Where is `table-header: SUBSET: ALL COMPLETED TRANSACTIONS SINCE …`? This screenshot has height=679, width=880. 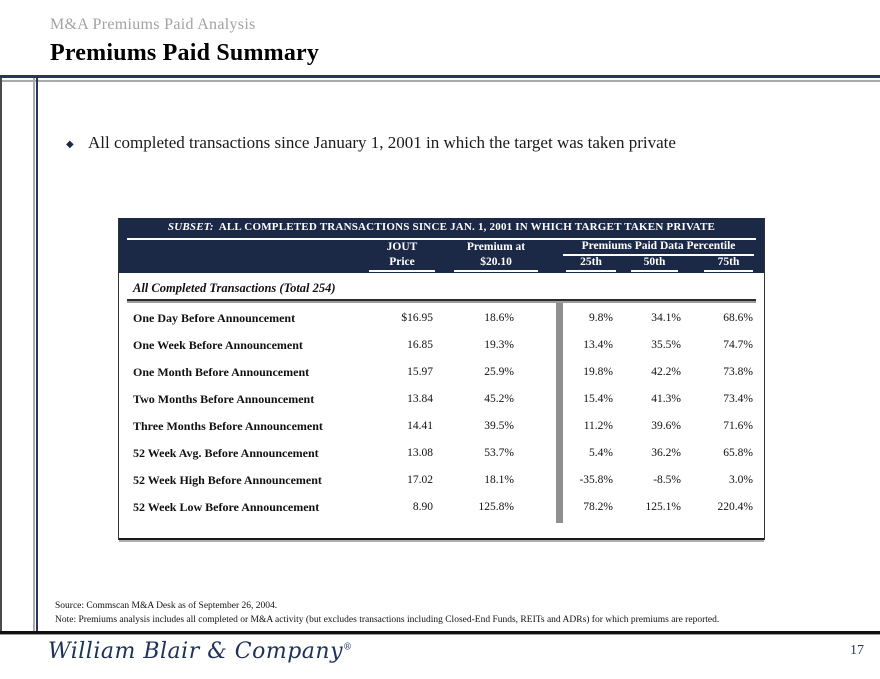 table-header: SUBSET: ALL COMPLETED TRANSACTIONS SINCE … is located at coordinates (441, 245).